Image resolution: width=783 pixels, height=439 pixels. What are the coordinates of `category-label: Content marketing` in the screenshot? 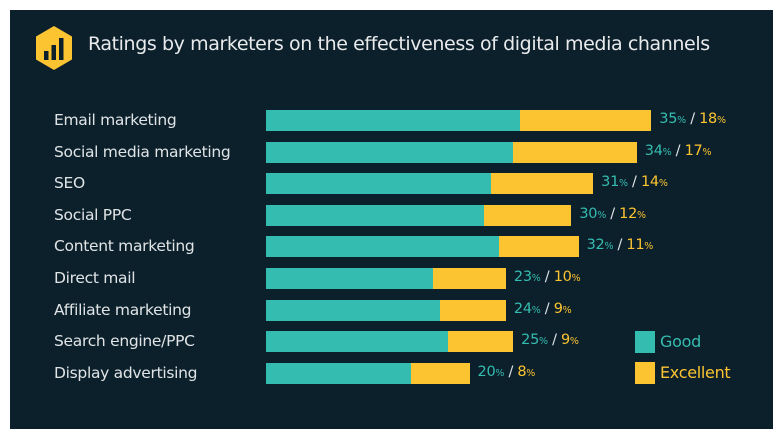 It's located at (124, 246).